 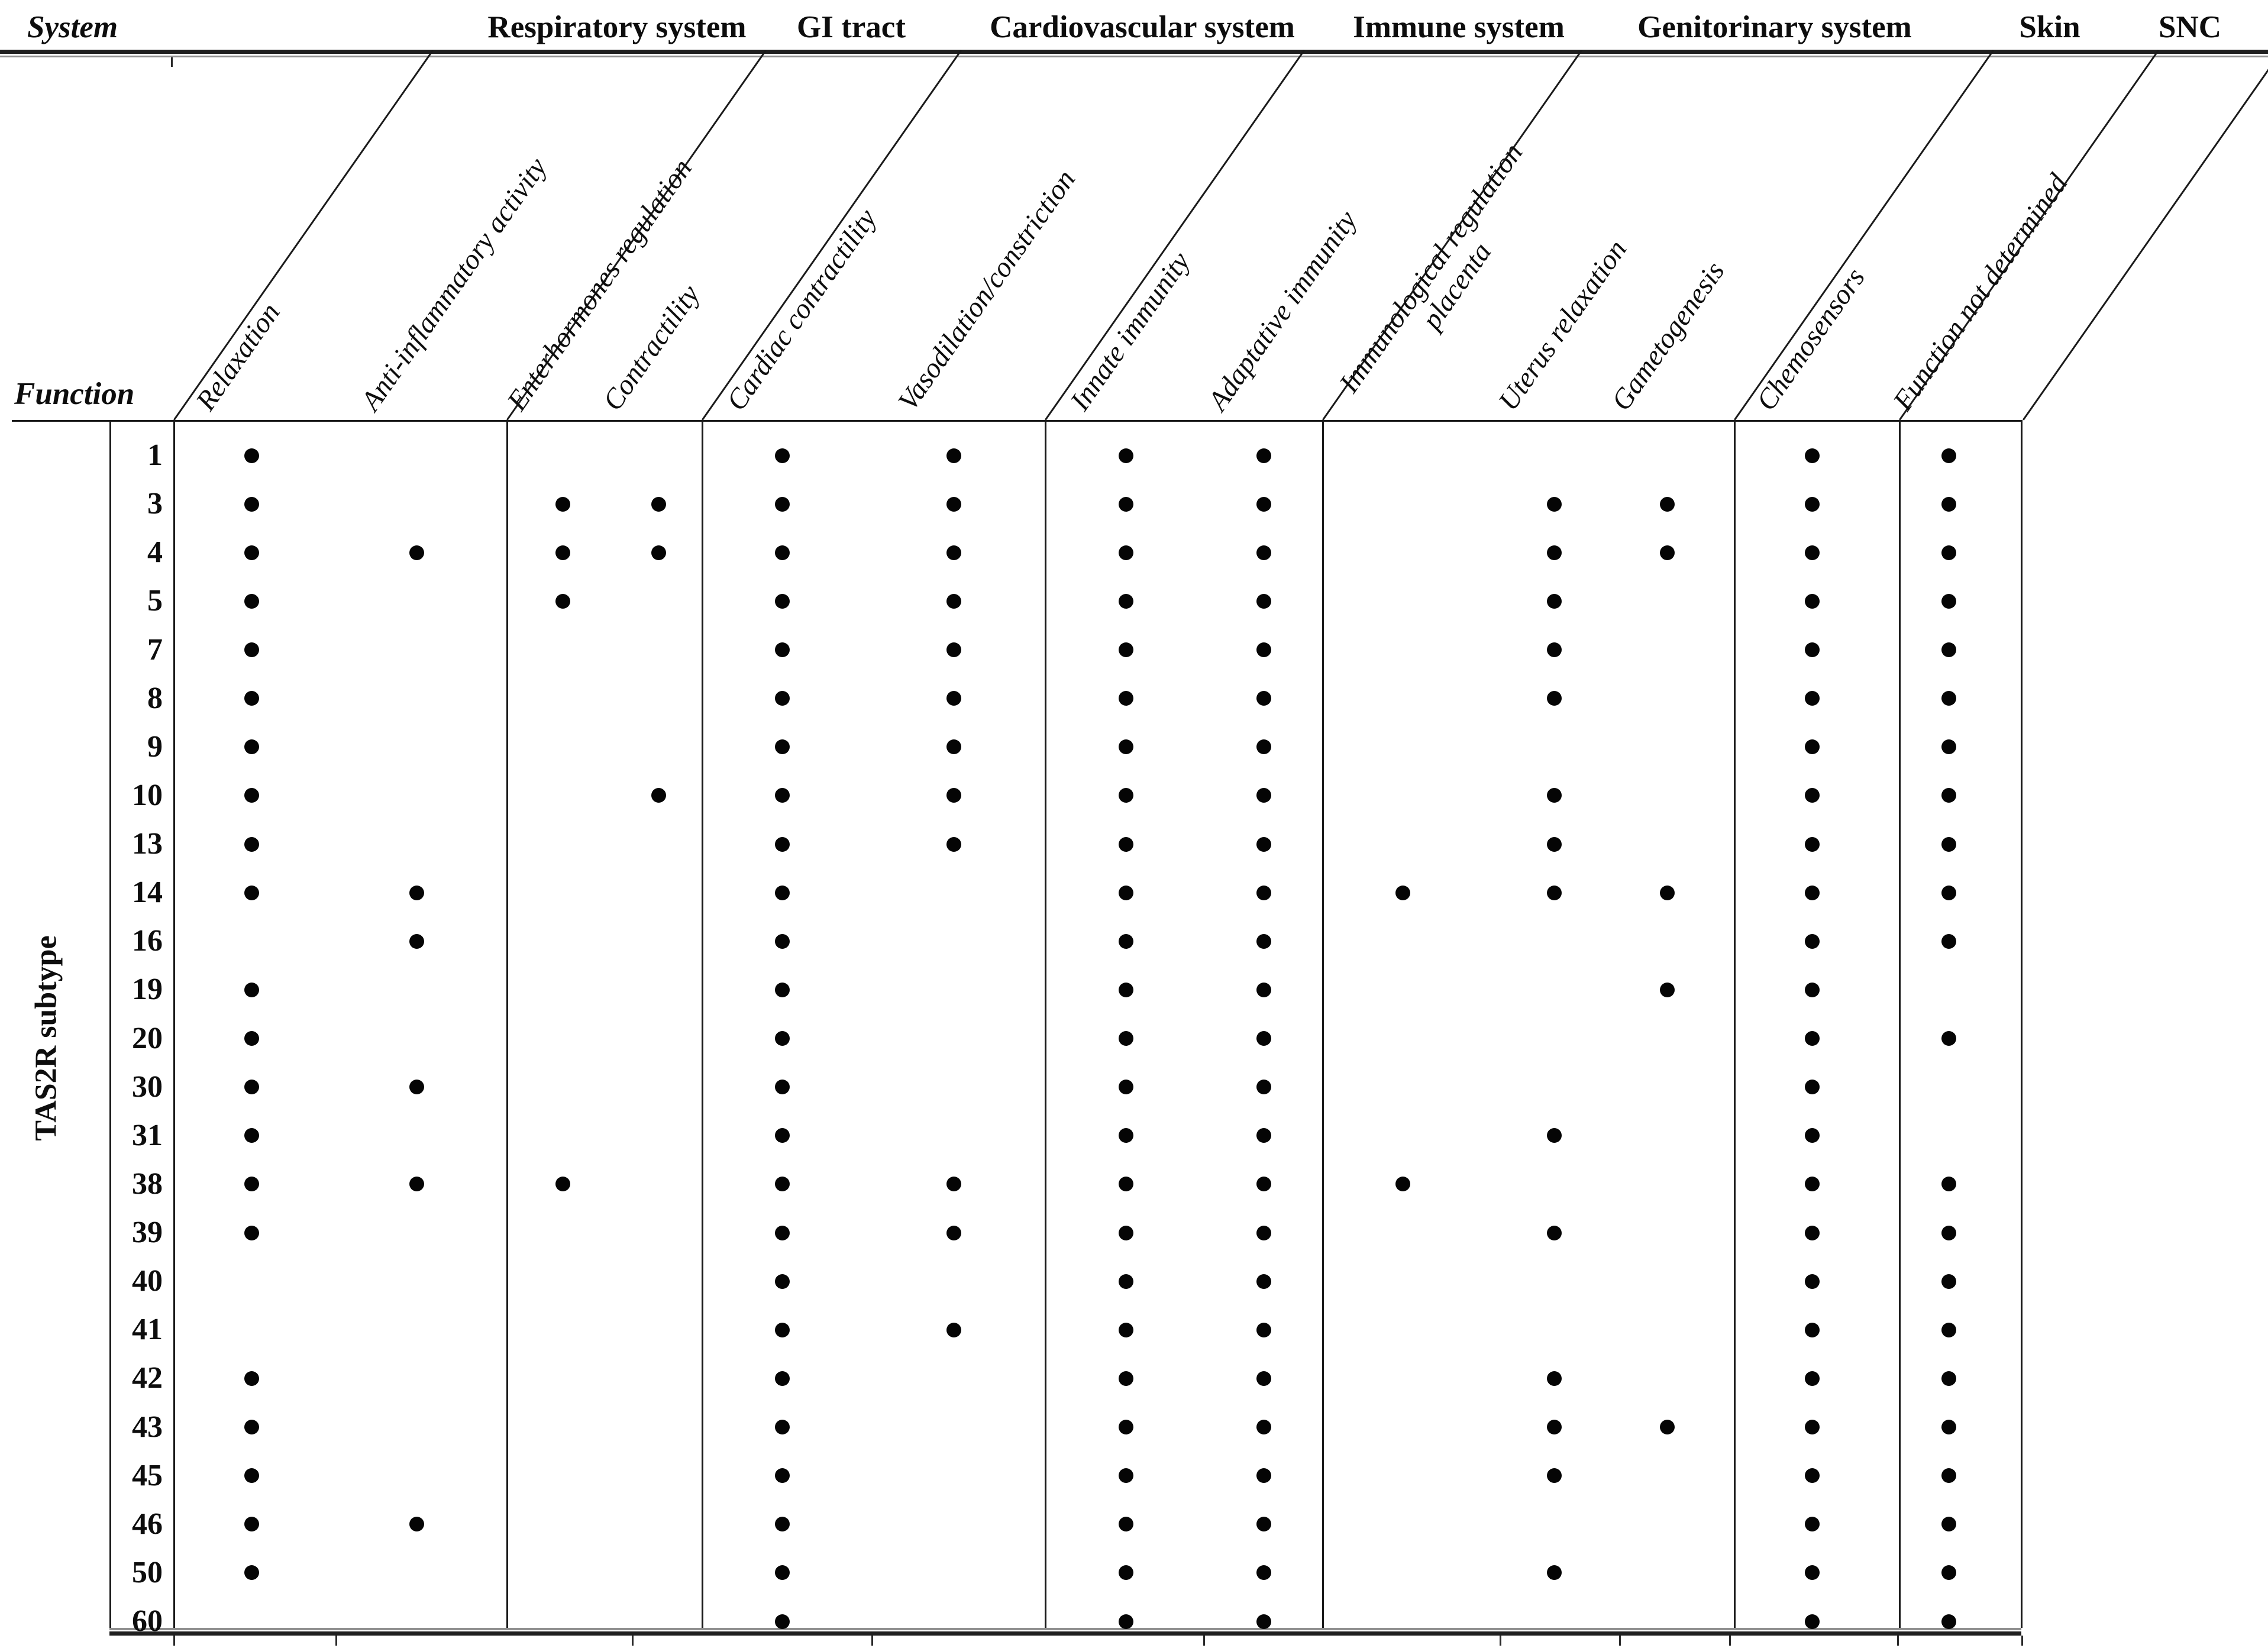 What do you see at coordinates (782, 456) in the screenshot?
I see `dot-tas2r1-func4` at bounding box center [782, 456].